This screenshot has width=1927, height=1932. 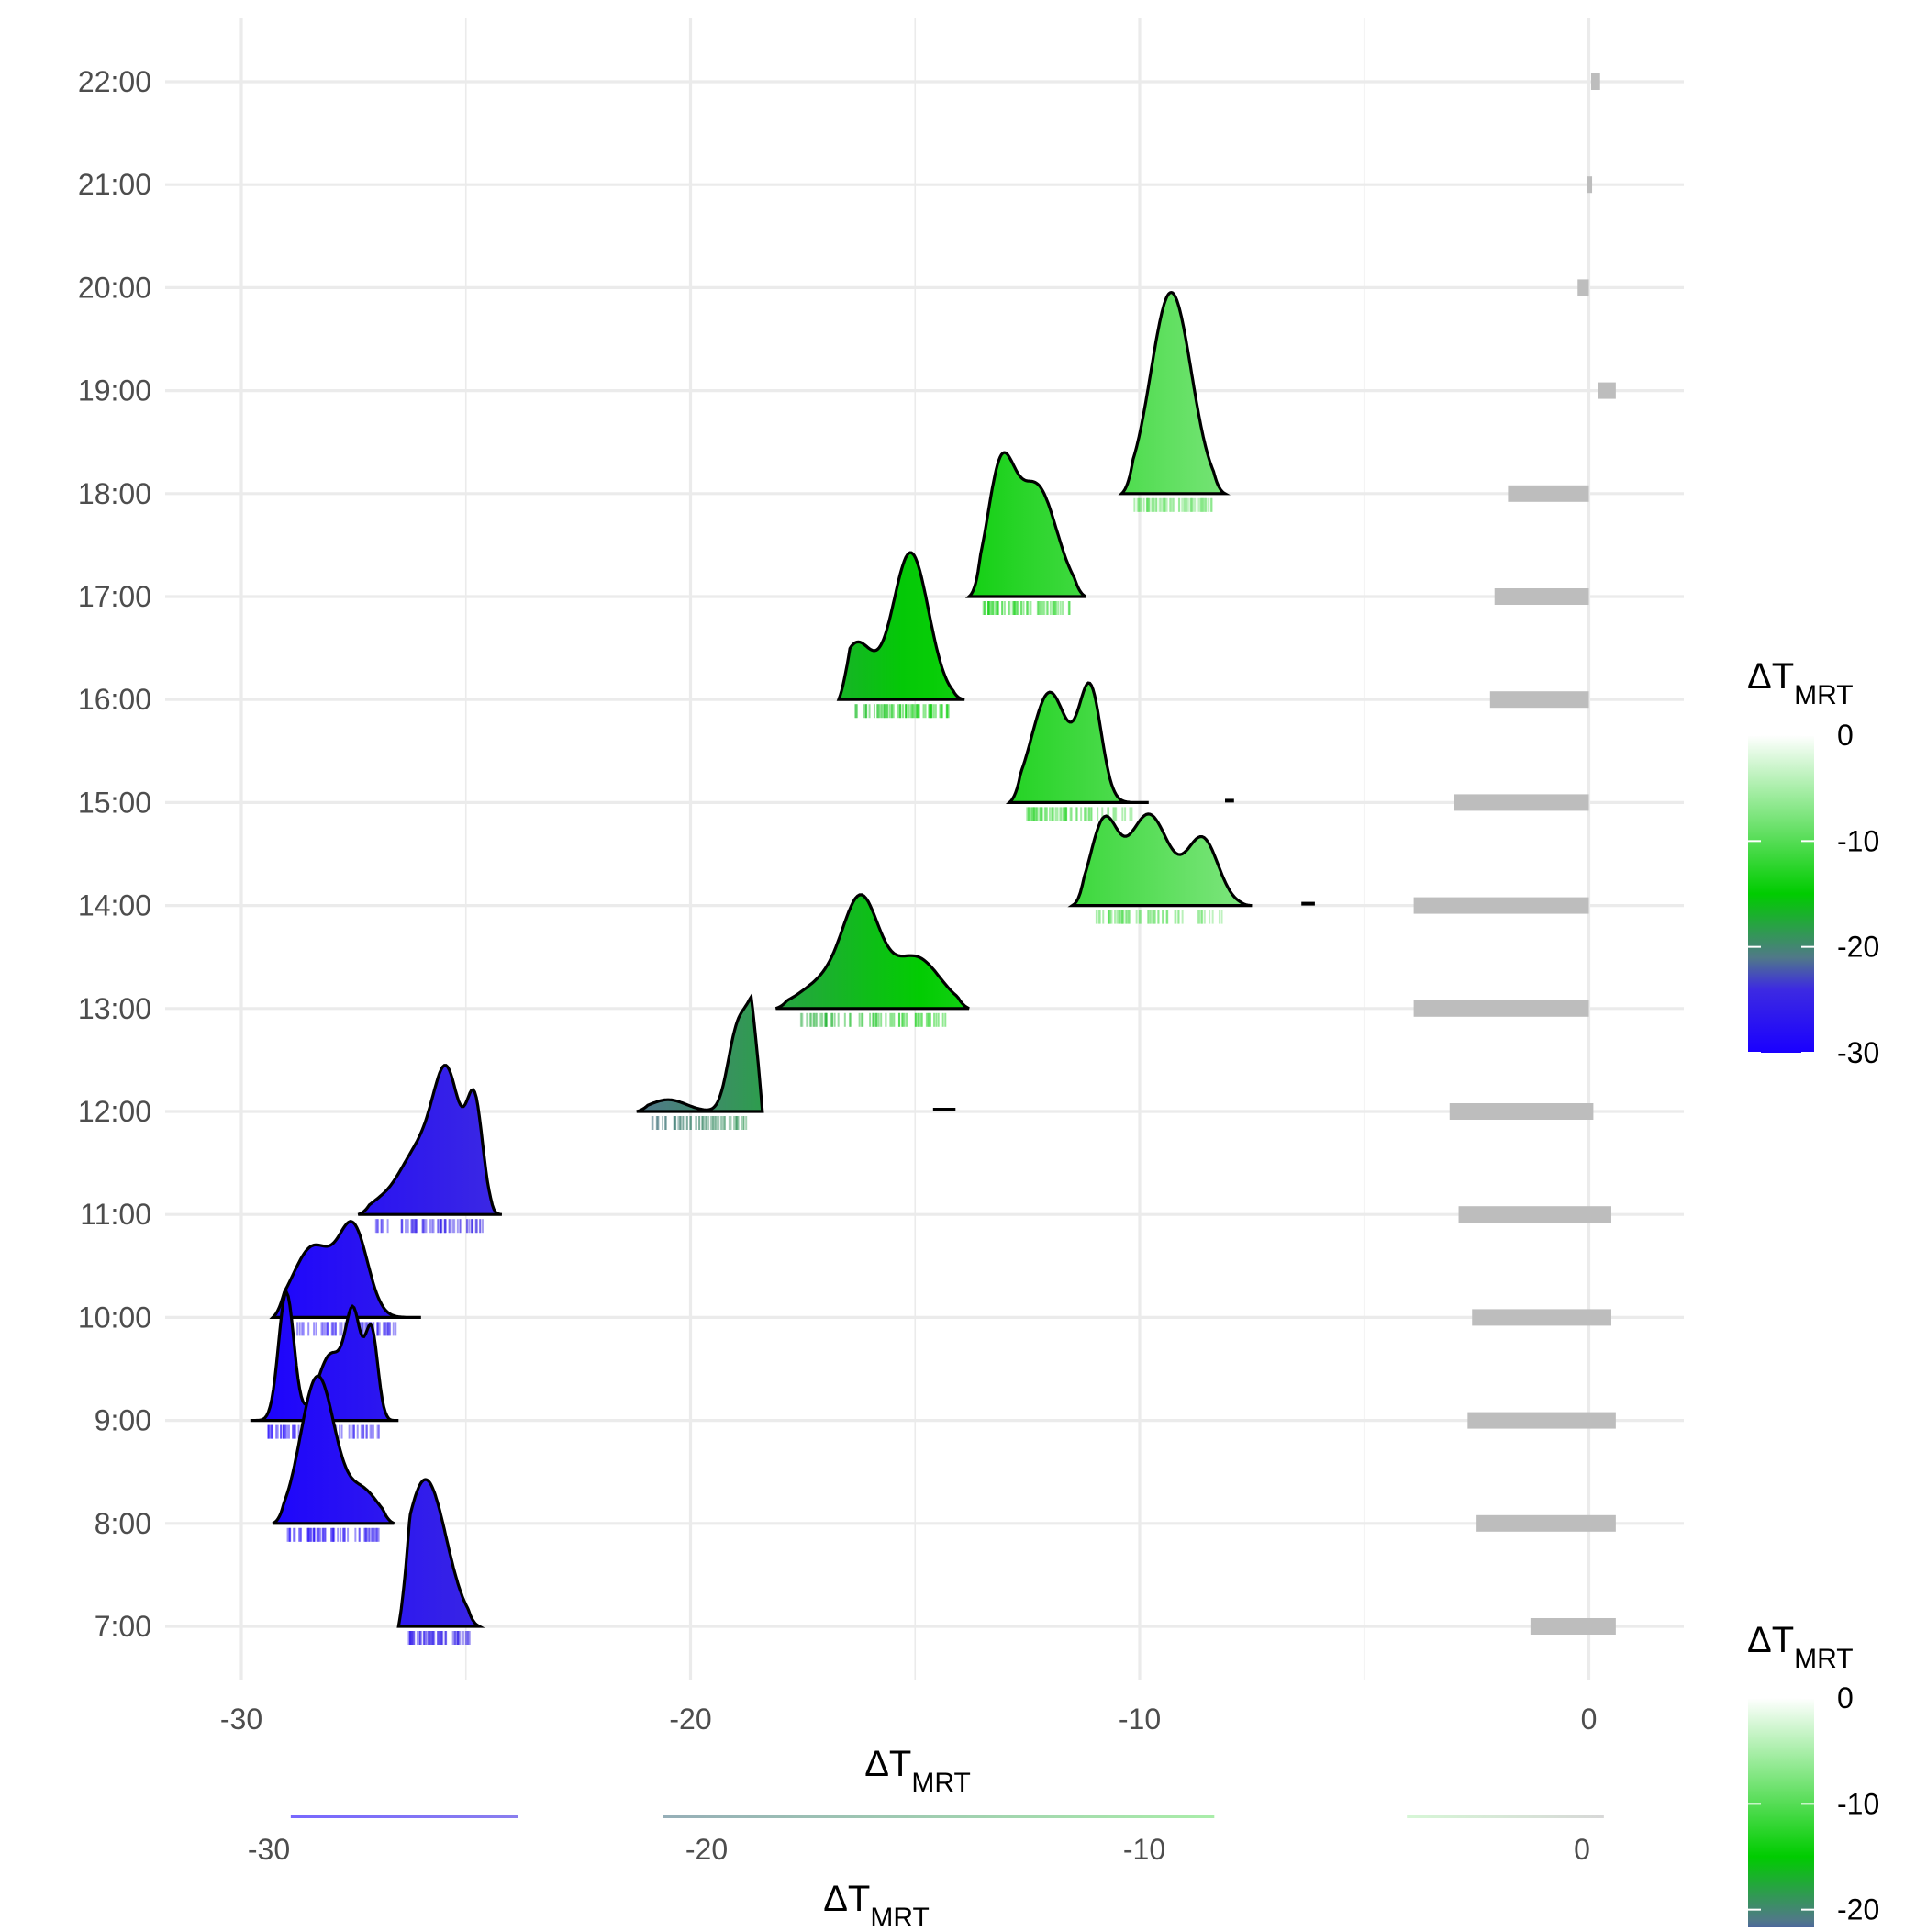 What do you see at coordinates (1534, 1214) in the screenshot?
I see `reference-rug-11:00` at bounding box center [1534, 1214].